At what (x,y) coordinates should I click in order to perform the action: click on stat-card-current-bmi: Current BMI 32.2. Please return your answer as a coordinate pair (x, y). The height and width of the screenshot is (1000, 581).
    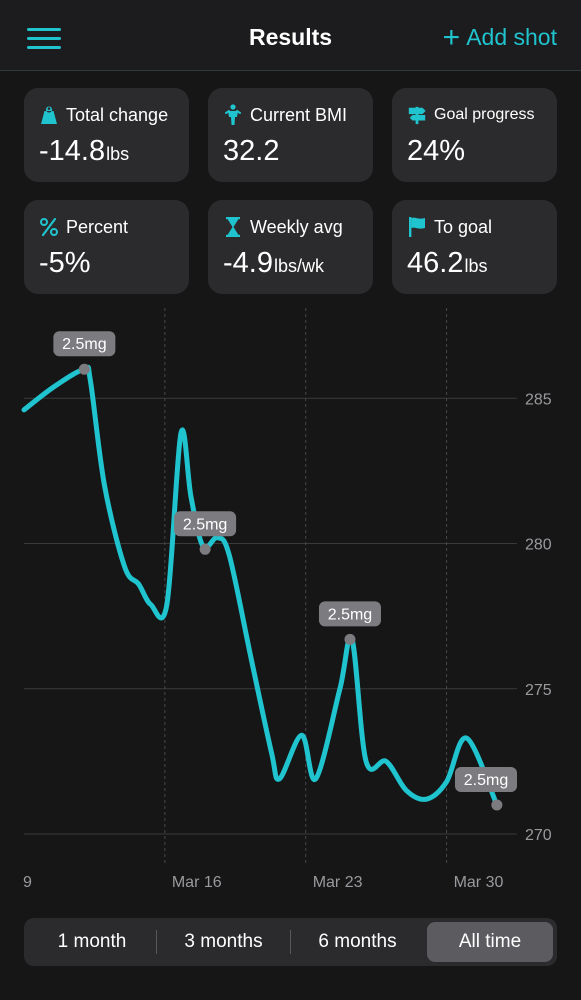
    Looking at the image, I should click on (290, 135).